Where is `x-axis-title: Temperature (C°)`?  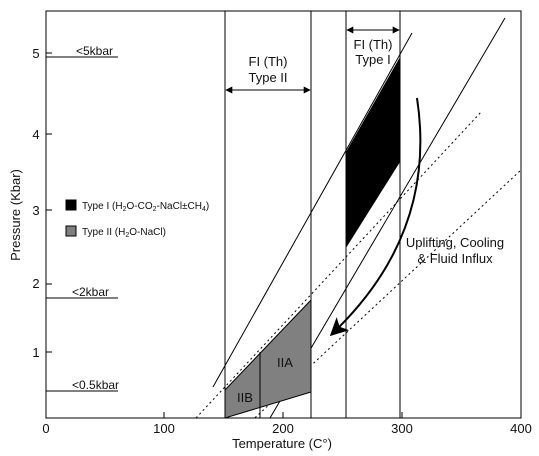 x-axis-title: Temperature (C°) is located at coordinates (282, 443).